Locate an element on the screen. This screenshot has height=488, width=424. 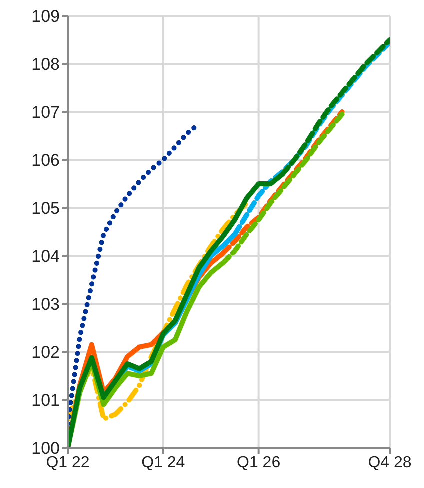
y-tick-label: 104 is located at coordinates (46, 256).